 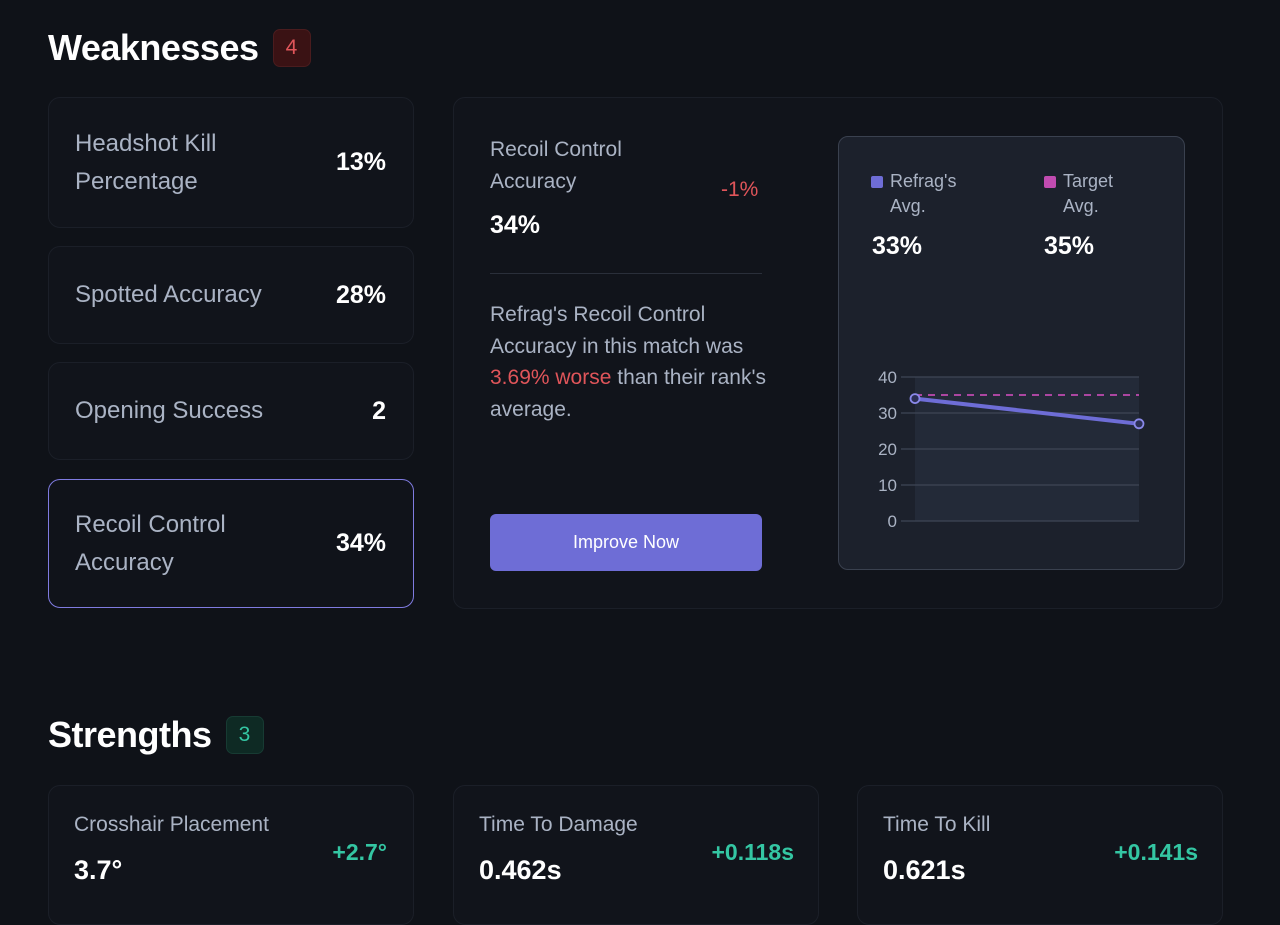 I want to click on y-tick-label: 30, so click(x=887, y=413).